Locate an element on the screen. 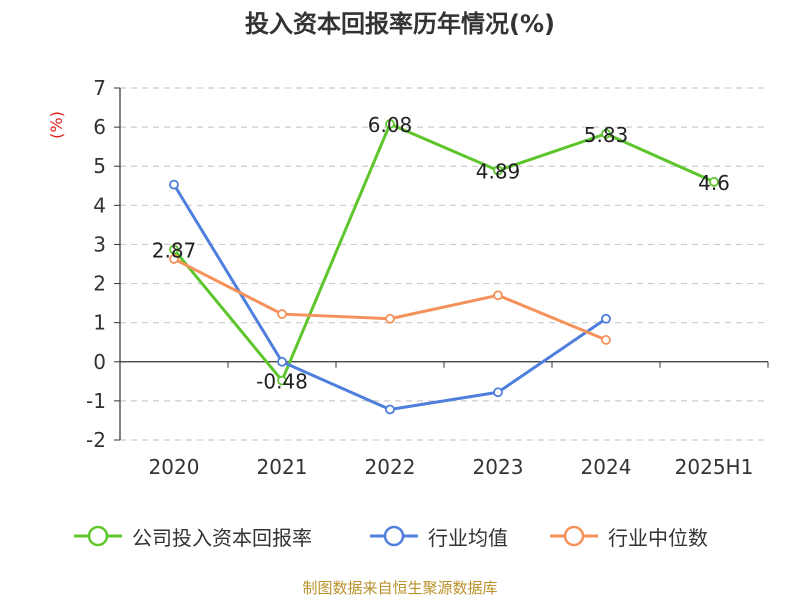 The width and height of the screenshot is (800, 600). legend-label: 行业中位数 is located at coordinates (658, 537).